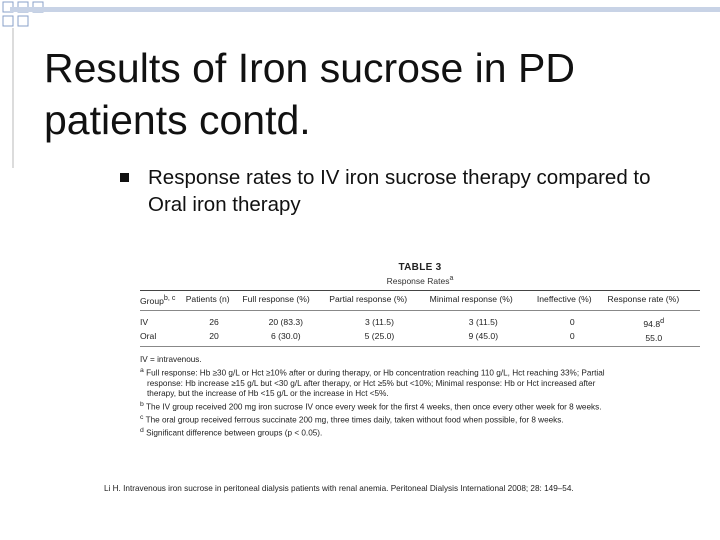 The image size is (720, 540). What do you see at coordinates (483, 300) in the screenshot?
I see `header-minimal-response: Minimal response (%)` at bounding box center [483, 300].